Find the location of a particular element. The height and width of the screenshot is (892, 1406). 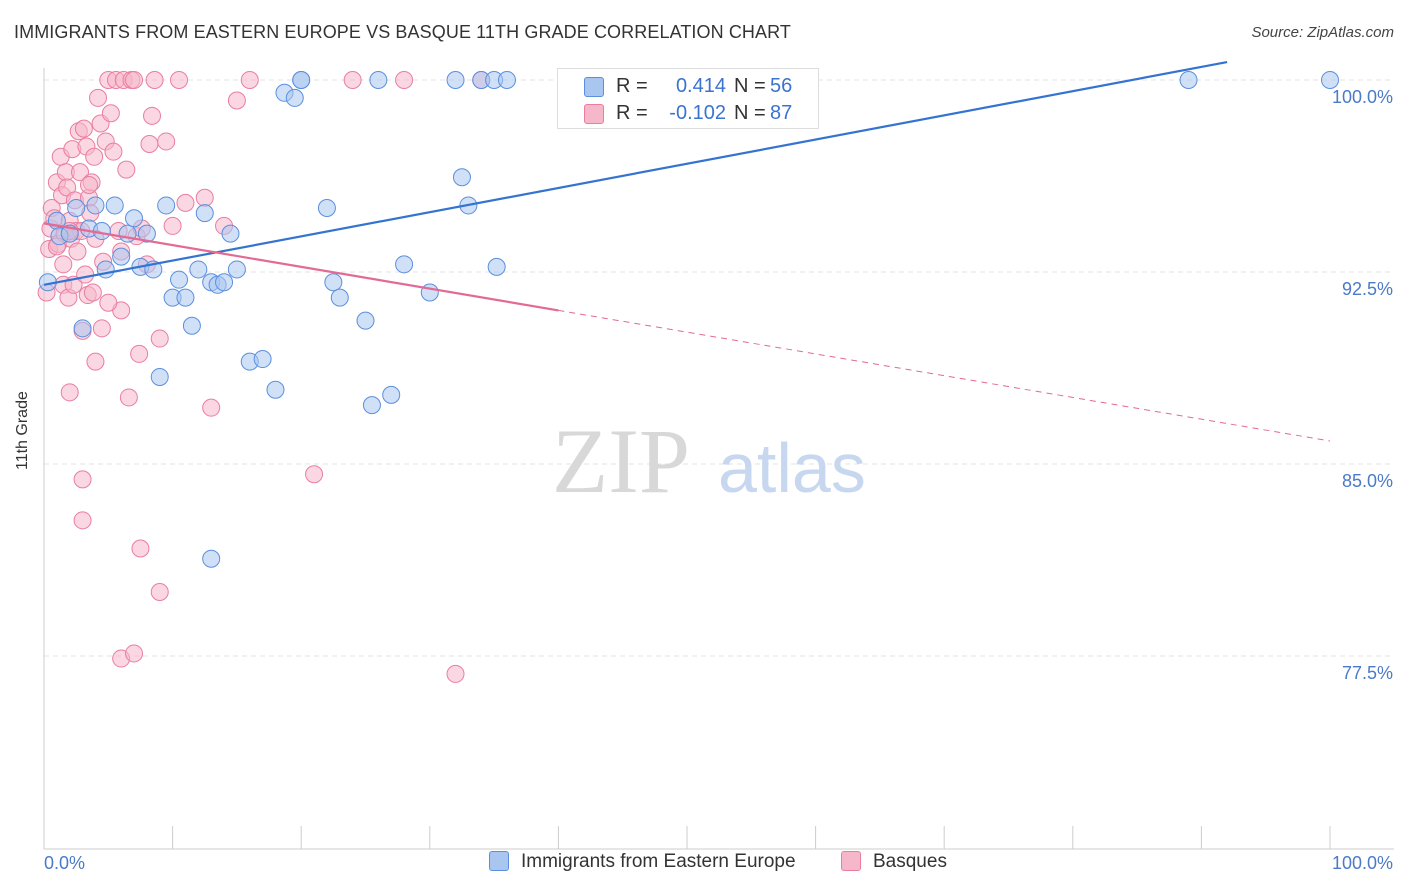

y-tick-label: 85.0% is located at coordinates (1367, 481).